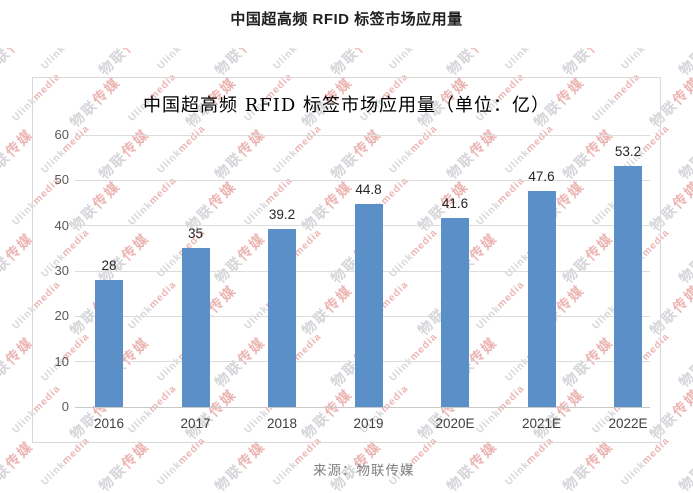  What do you see at coordinates (368, 423) in the screenshot?
I see `x-tick-label: 2019` at bounding box center [368, 423].